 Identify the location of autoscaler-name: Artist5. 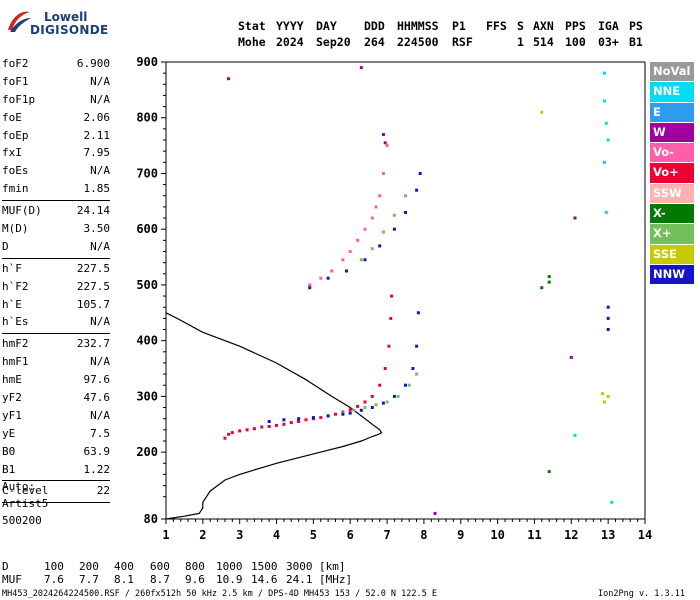
(25, 503).